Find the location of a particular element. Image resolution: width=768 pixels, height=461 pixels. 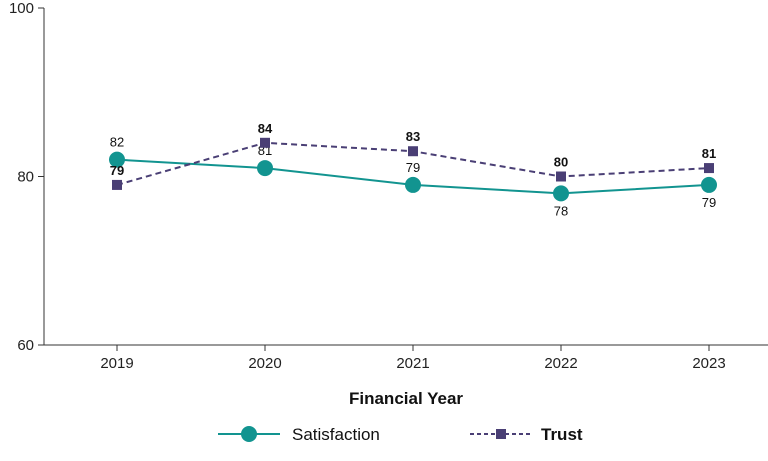

x-tick-label: 2020 is located at coordinates (264, 363).